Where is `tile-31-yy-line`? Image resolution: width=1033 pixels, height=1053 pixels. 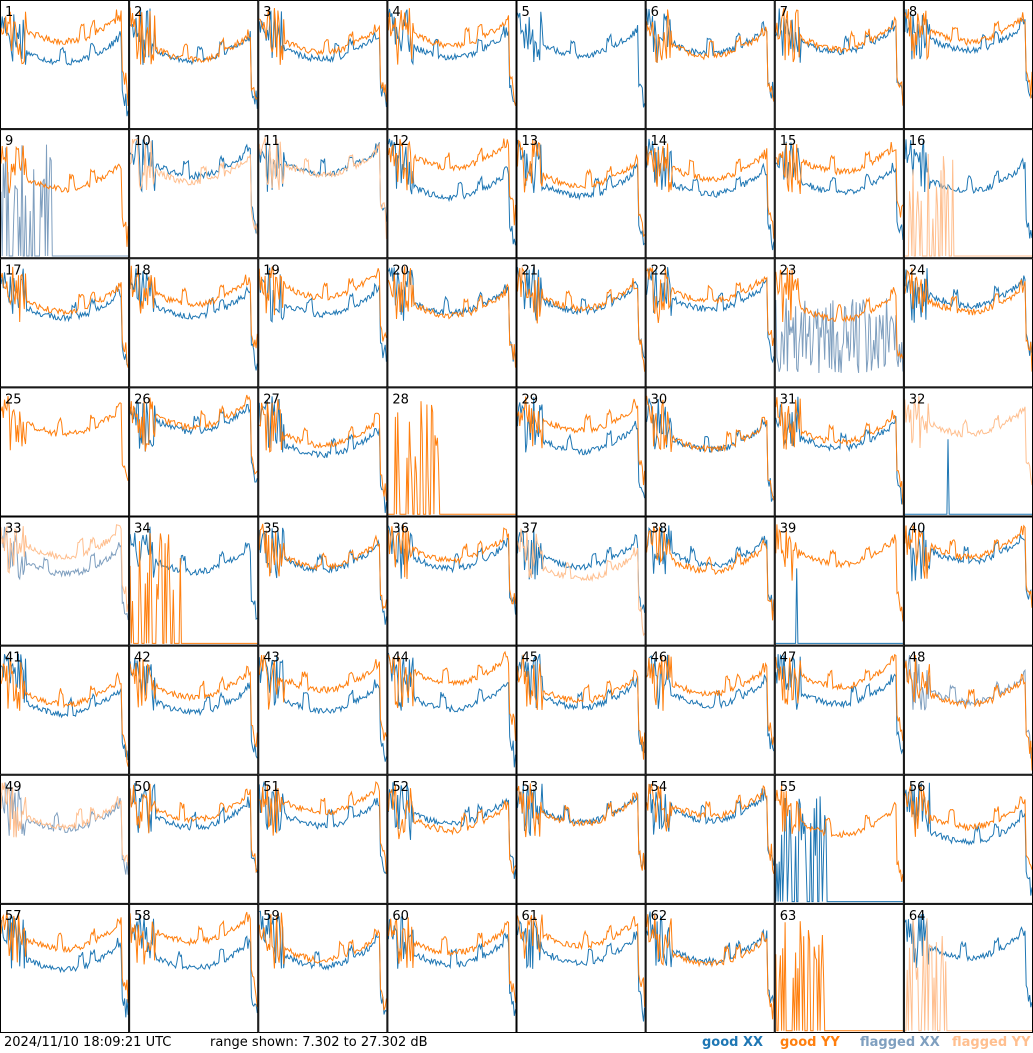 tile-31-yy-line is located at coordinates (839, 451).